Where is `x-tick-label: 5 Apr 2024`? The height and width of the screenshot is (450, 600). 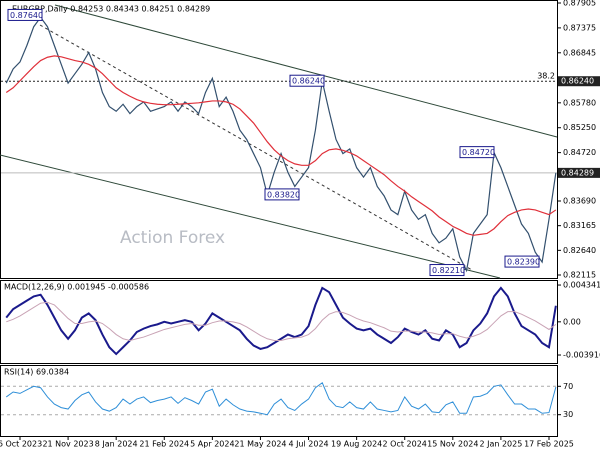
x-tick-label: 5 Apr 2024 is located at coordinates (212, 444).